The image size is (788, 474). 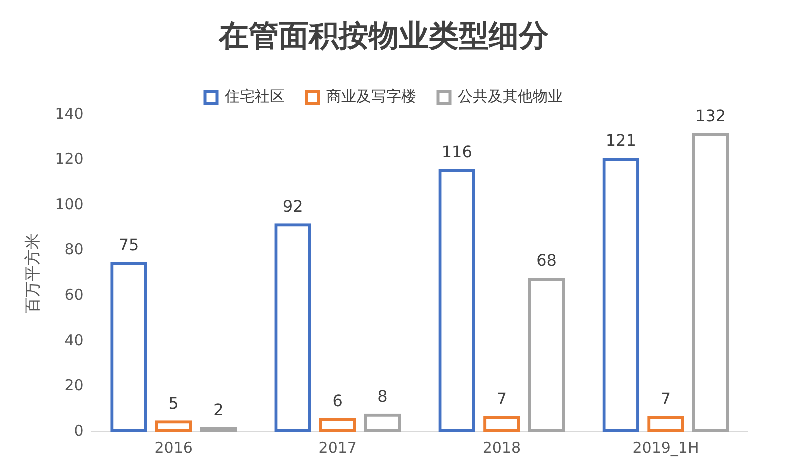 I want to click on data-label: 132, so click(x=711, y=116).